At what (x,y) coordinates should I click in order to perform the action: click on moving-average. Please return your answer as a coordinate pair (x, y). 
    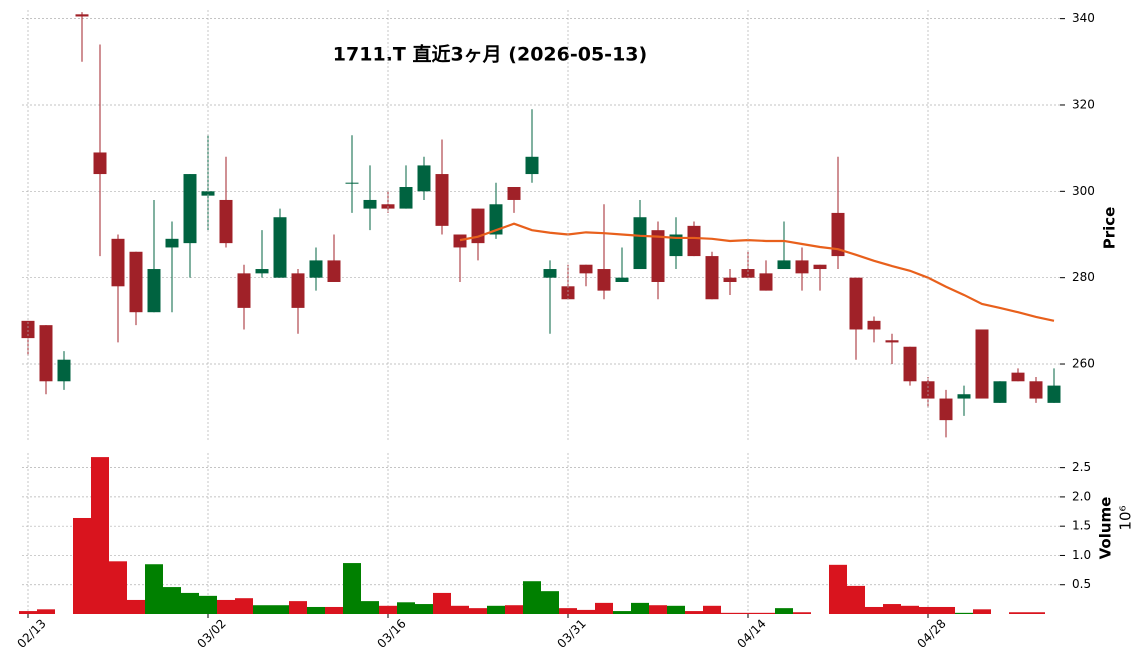
    Looking at the image, I should click on (757, 272).